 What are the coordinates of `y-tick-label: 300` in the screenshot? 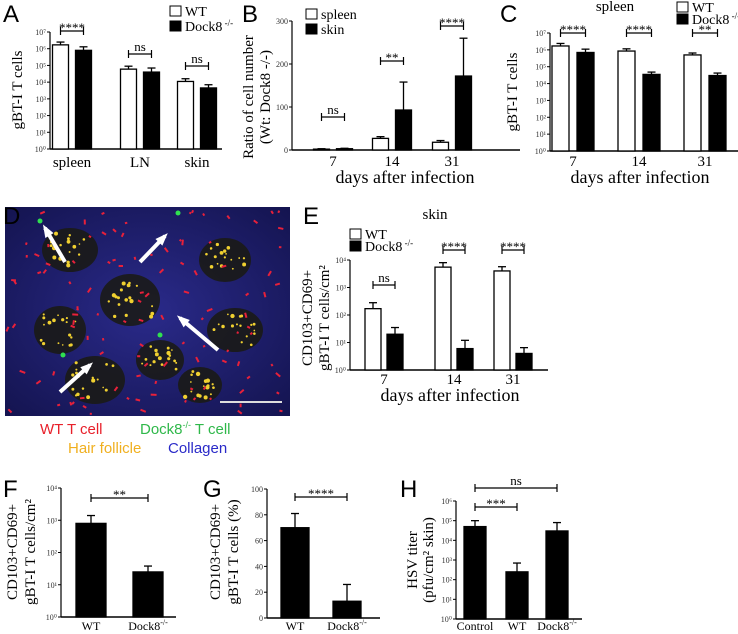 It's located at (282, 21).